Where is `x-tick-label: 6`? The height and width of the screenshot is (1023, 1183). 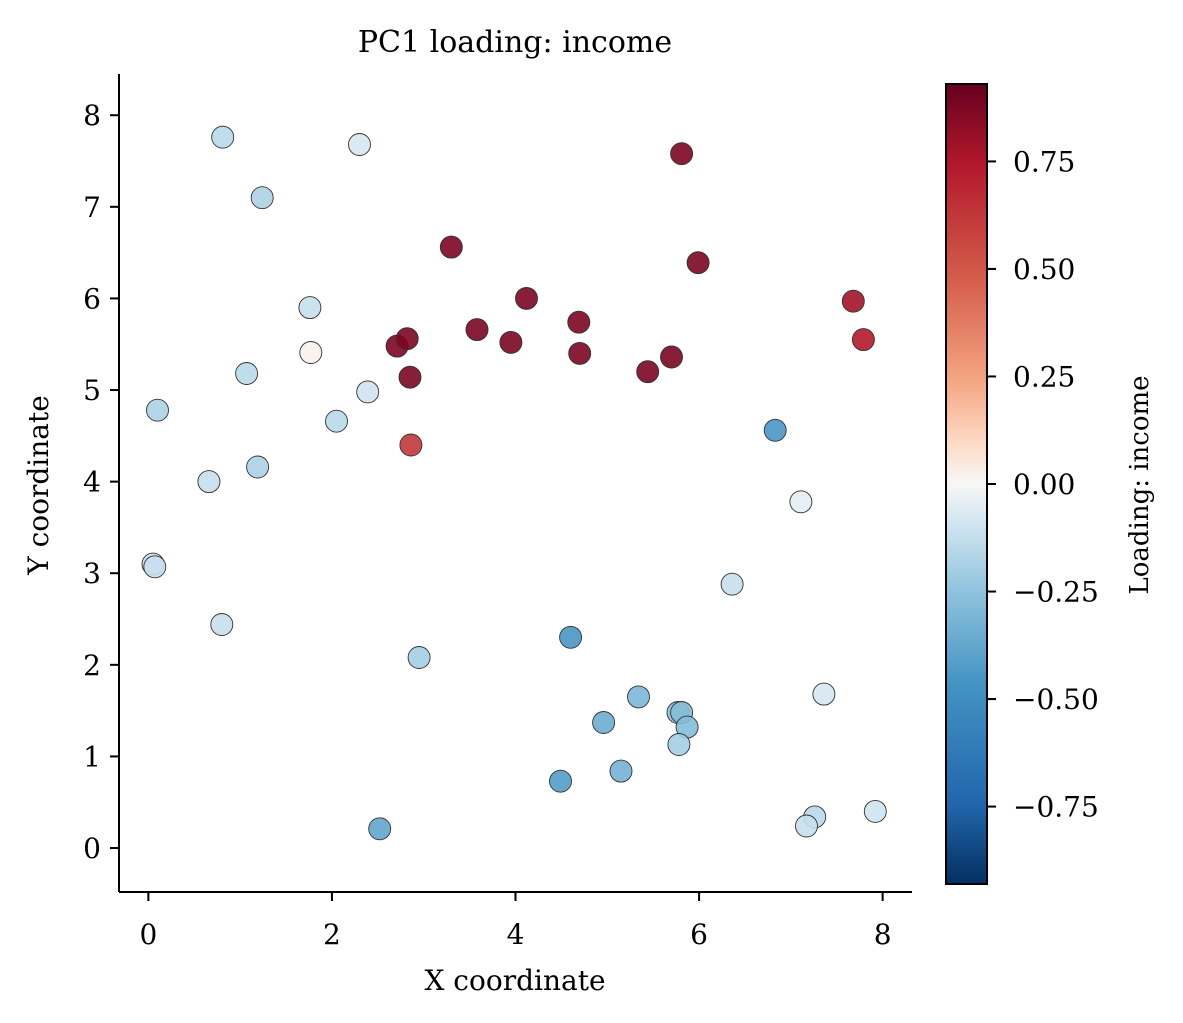
x-tick-label: 6 is located at coordinates (699, 934).